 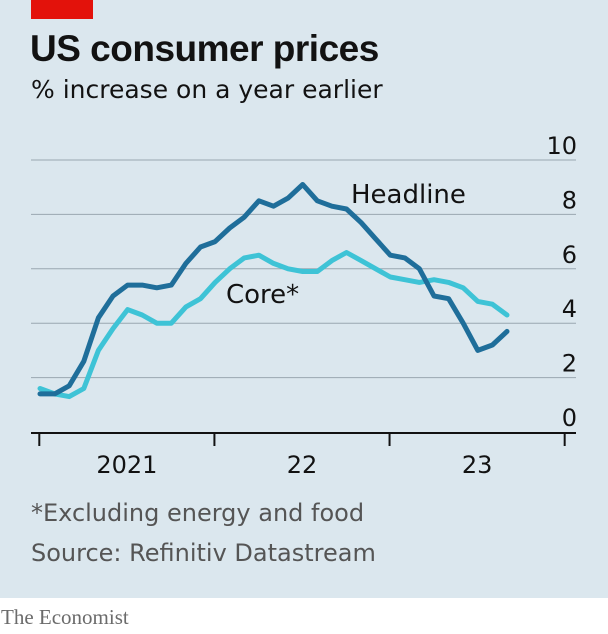 I want to click on y-tick-label: 6, so click(x=569, y=255).